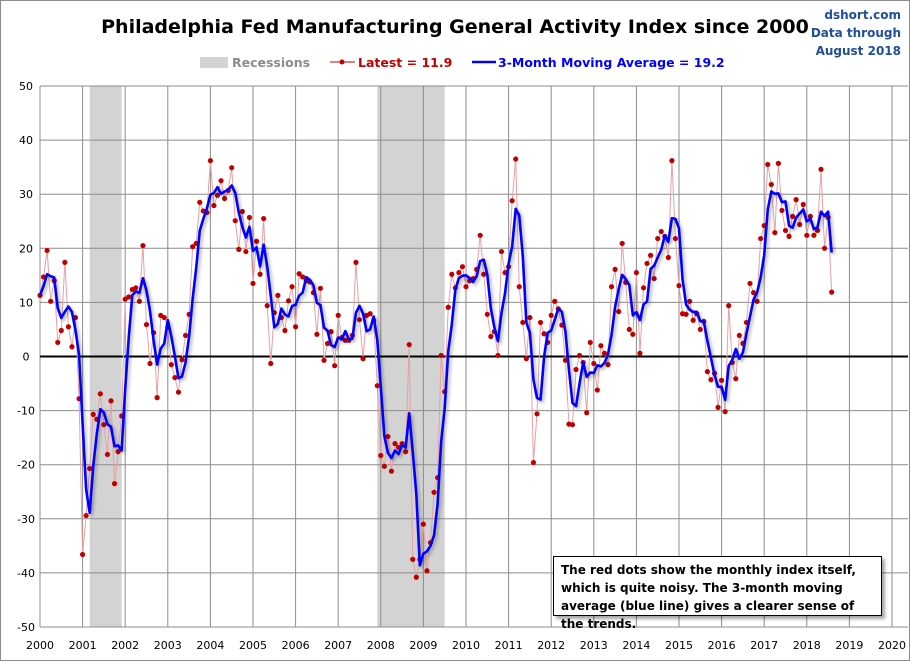 This screenshot has height=661, width=910. Describe the element at coordinates (862, 15) in the screenshot. I see `source-line-1: dshort.com` at that location.